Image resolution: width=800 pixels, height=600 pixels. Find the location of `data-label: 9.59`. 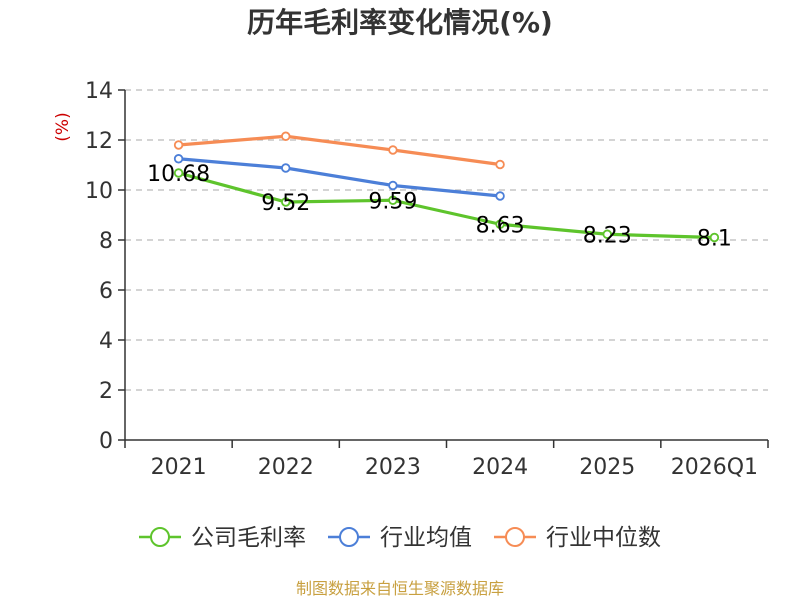

data-label: 9.59 is located at coordinates (392, 201).